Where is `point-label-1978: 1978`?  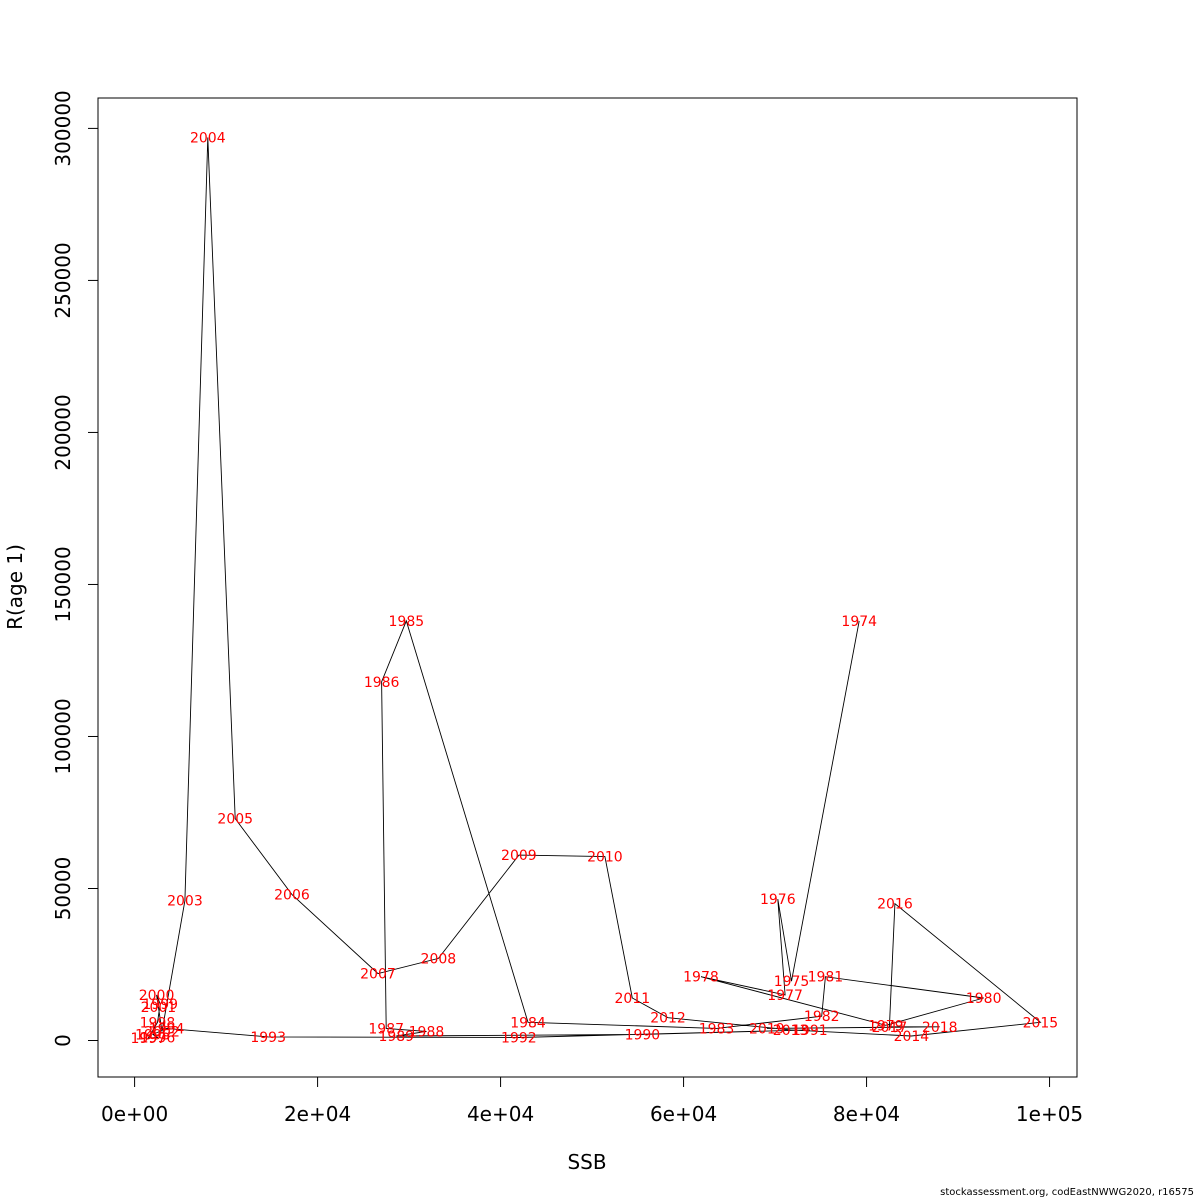
point-label-1978: 1978 is located at coordinates (701, 978).